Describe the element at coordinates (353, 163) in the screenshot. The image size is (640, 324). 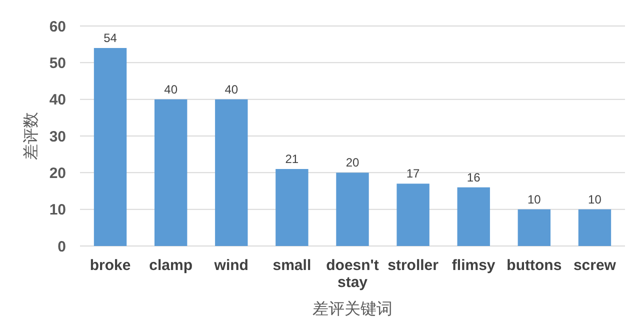
I see `data-label: 20` at that location.